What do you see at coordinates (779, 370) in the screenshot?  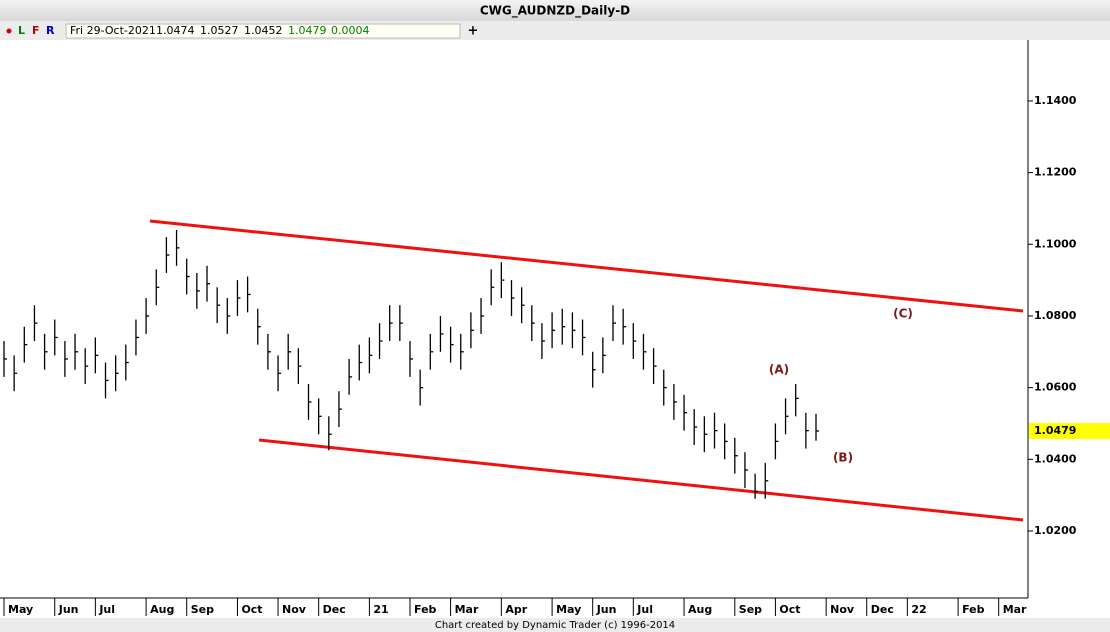 I see `wave-label: (A)` at bounding box center [779, 370].